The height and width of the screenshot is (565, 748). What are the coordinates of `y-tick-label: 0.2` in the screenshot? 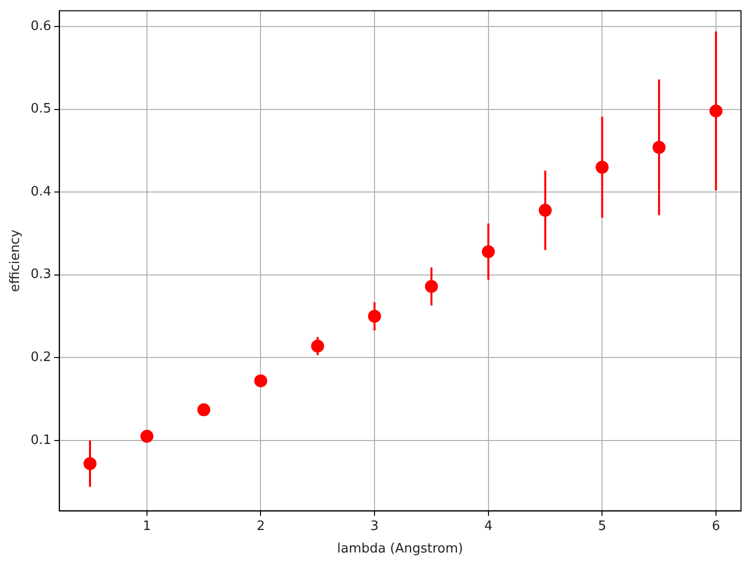 It's located at (41, 358).